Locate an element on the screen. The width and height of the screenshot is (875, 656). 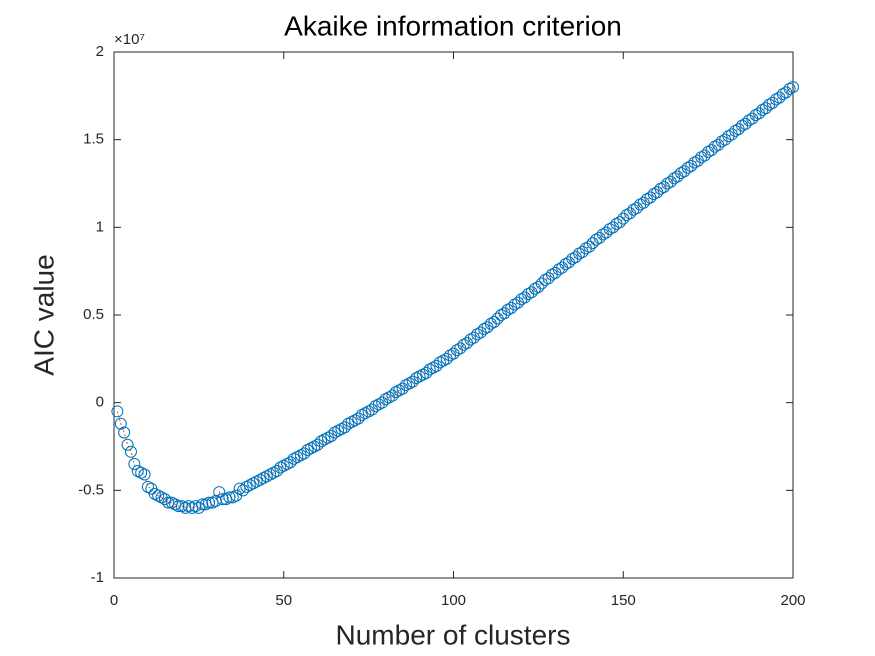
x-tick-label: 200 is located at coordinates (792, 600).